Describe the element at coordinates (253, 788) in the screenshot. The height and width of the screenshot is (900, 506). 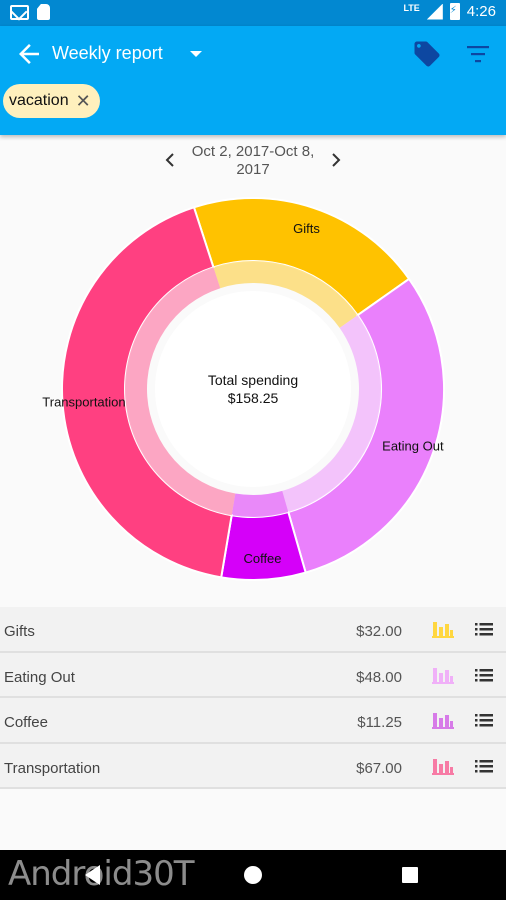
I see `list-divider` at that location.